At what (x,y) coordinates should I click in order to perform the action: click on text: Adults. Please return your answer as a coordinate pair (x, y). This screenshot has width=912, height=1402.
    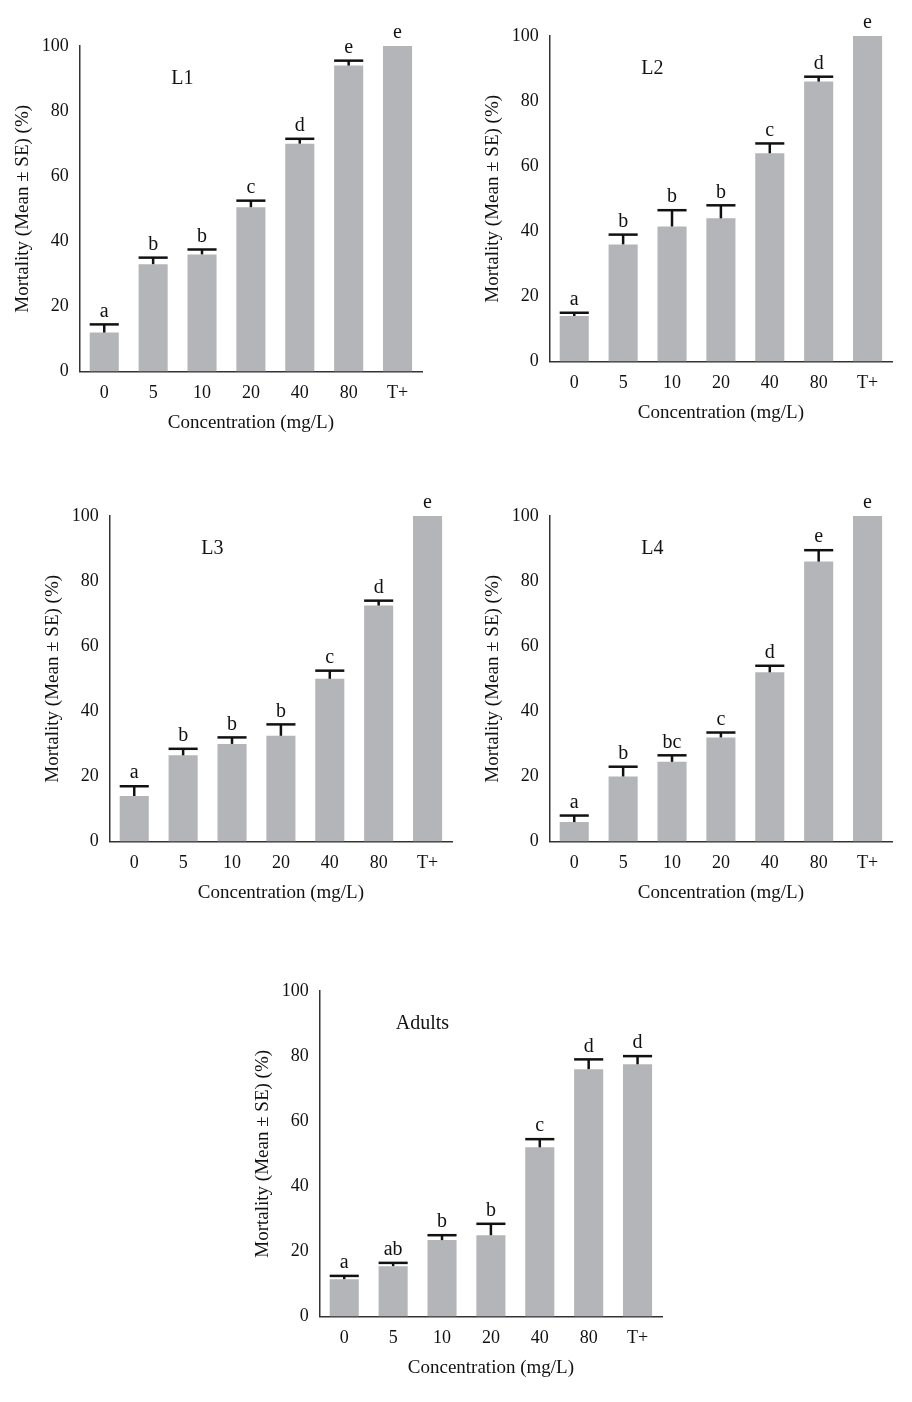
    Looking at the image, I should click on (422, 1021).